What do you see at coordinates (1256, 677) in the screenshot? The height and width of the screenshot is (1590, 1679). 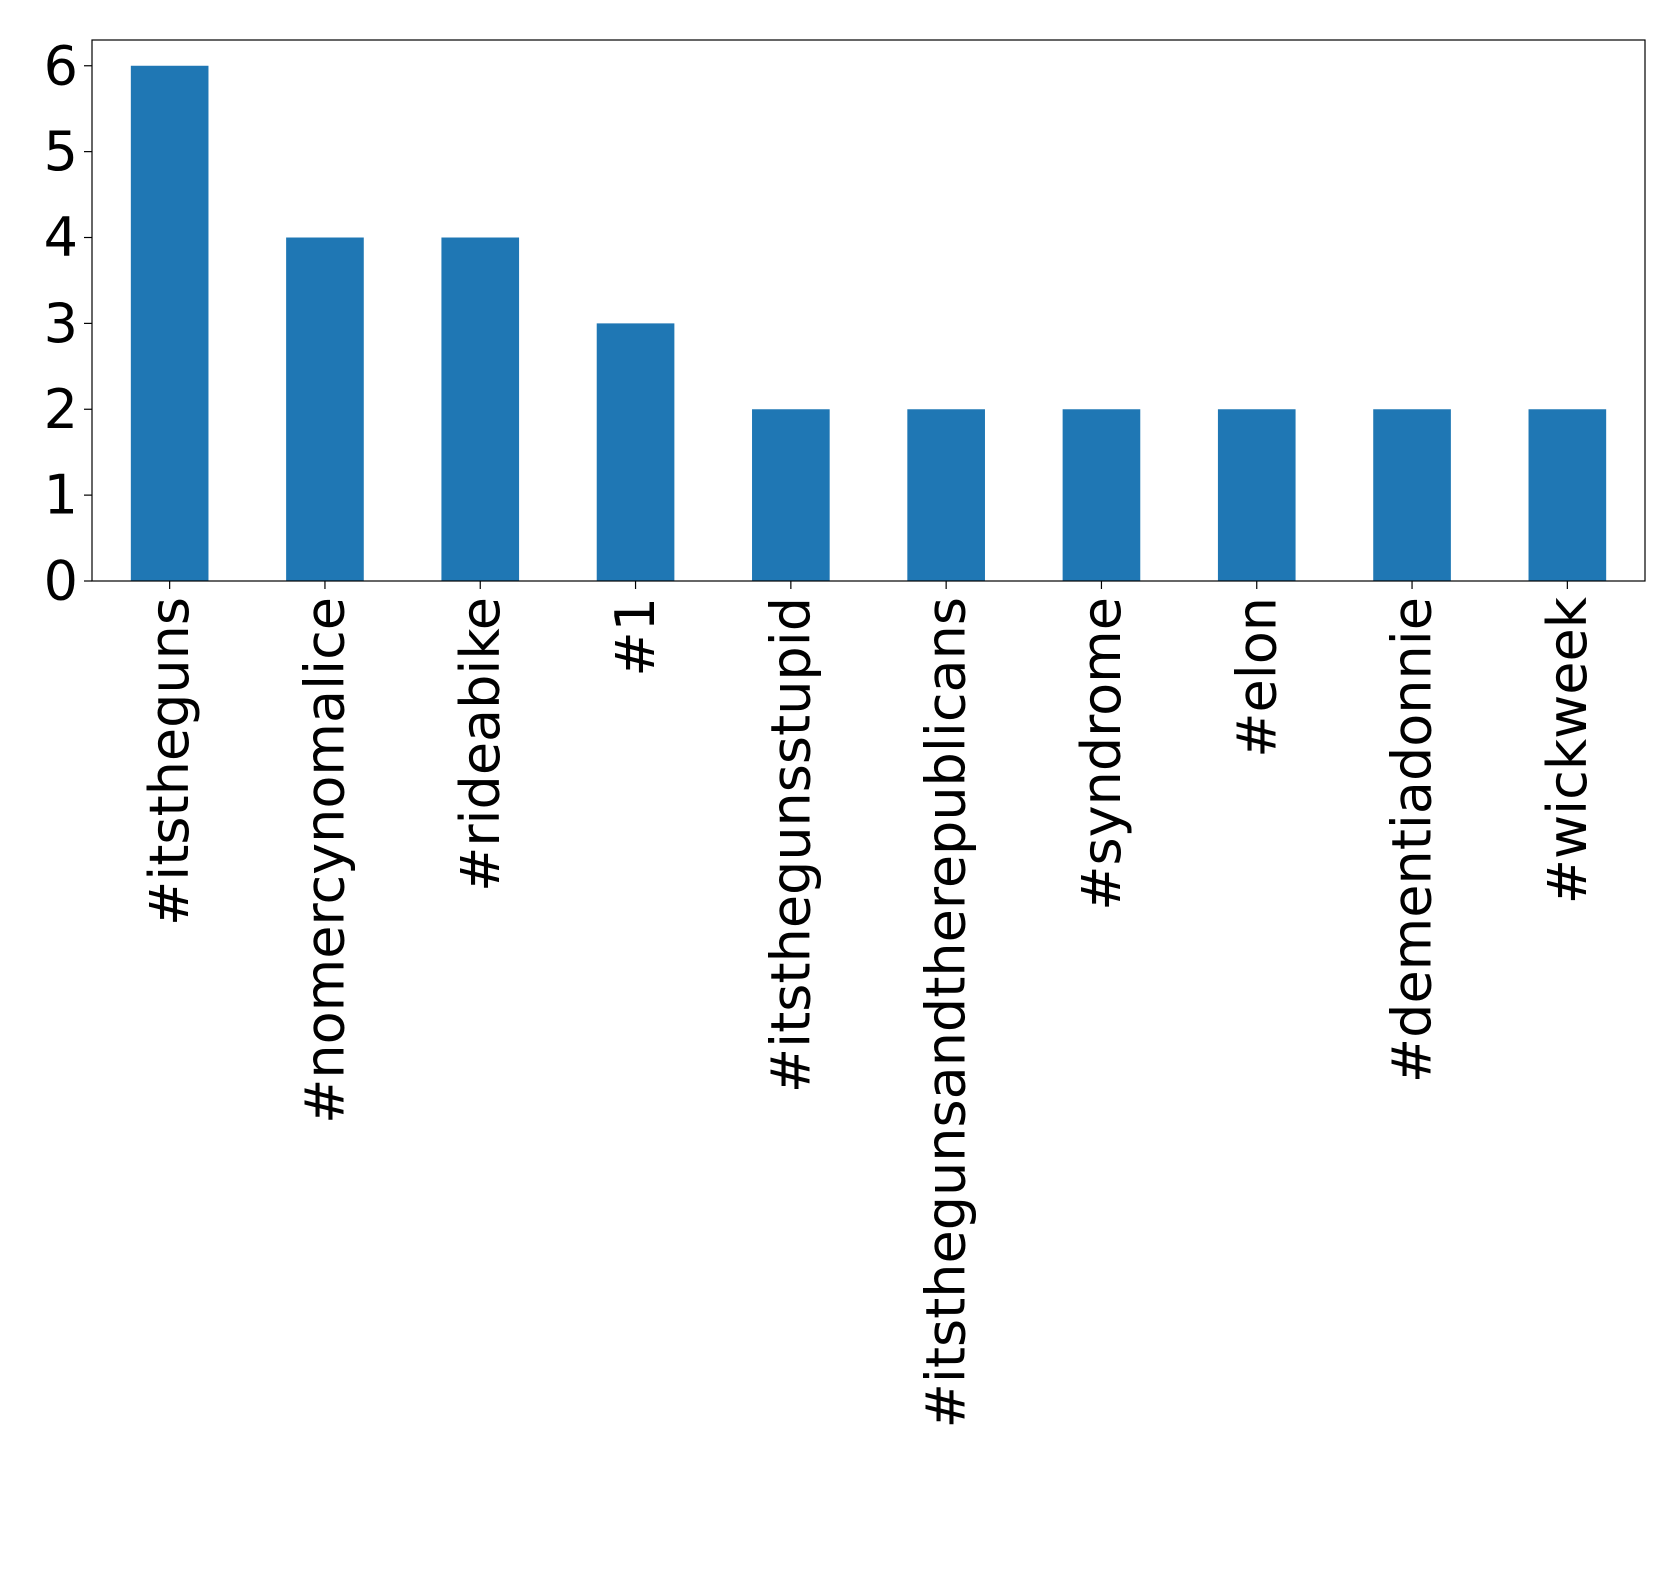 I see `x-tick-label: #elon` at bounding box center [1256, 677].